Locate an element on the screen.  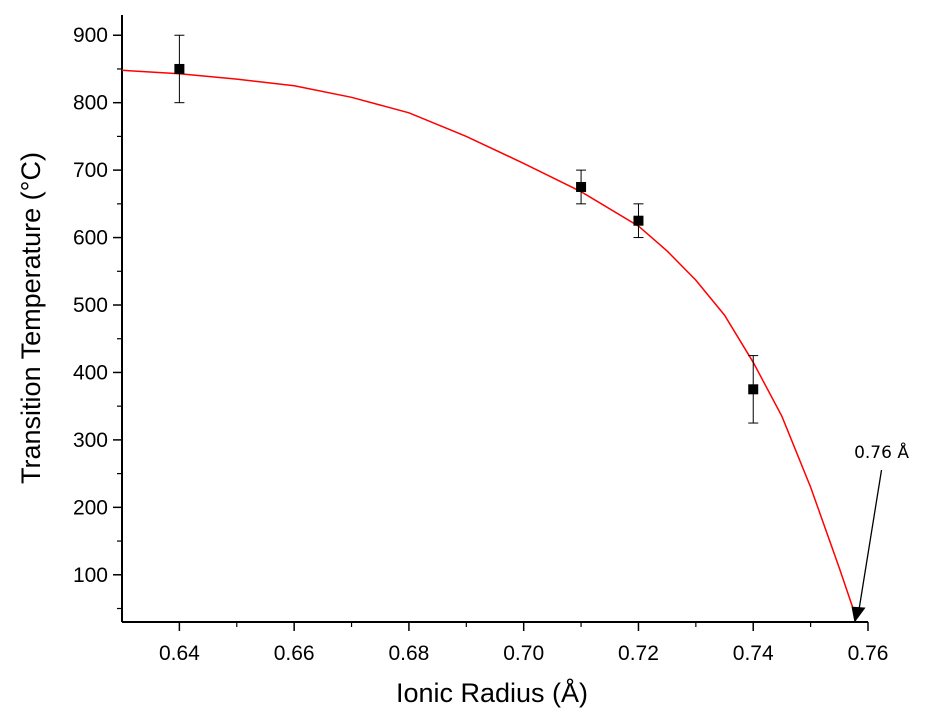
y-tick-label: 100 is located at coordinates (90, 575).